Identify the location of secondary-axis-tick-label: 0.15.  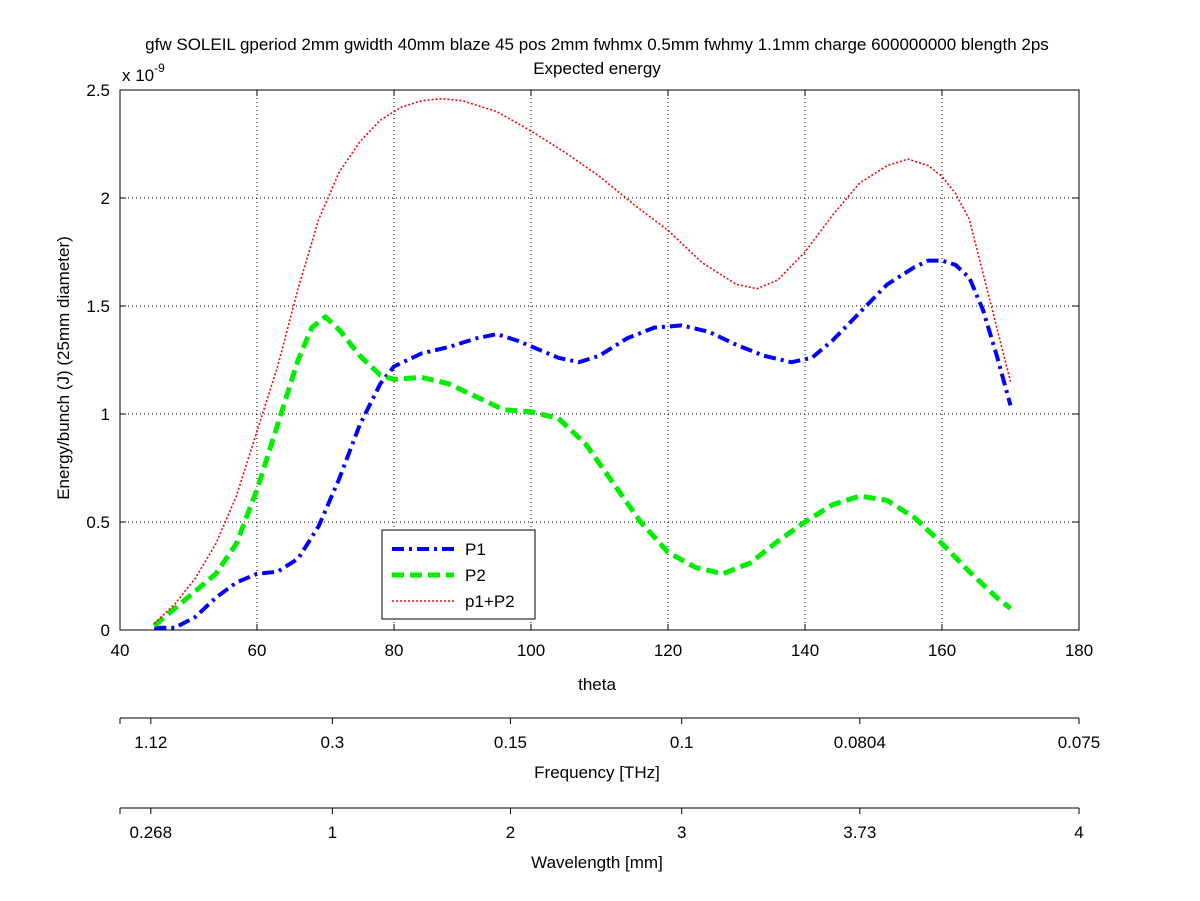
(510, 742).